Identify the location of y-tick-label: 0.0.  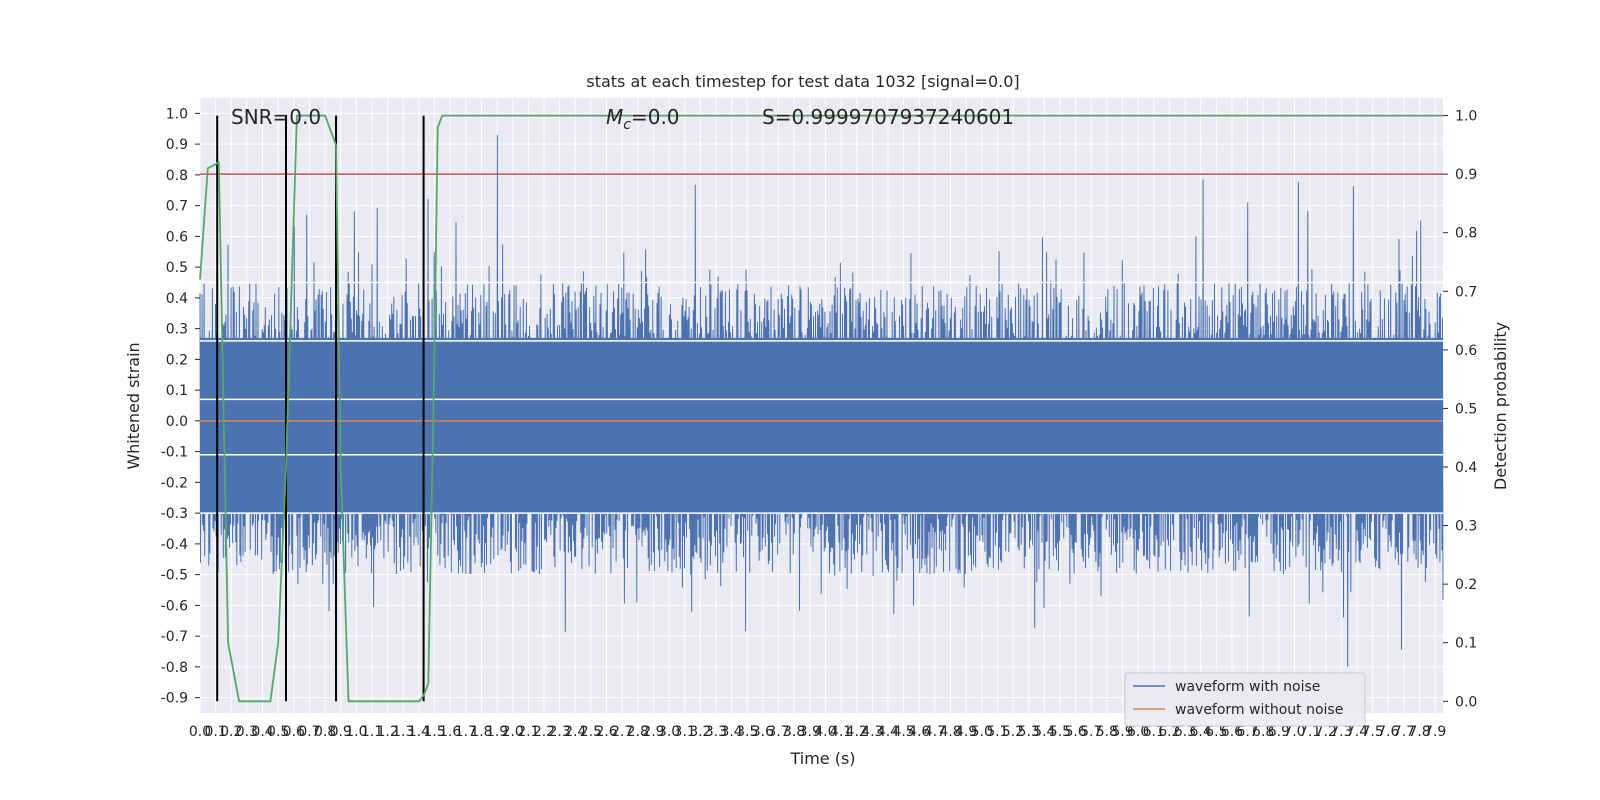
(177, 422).